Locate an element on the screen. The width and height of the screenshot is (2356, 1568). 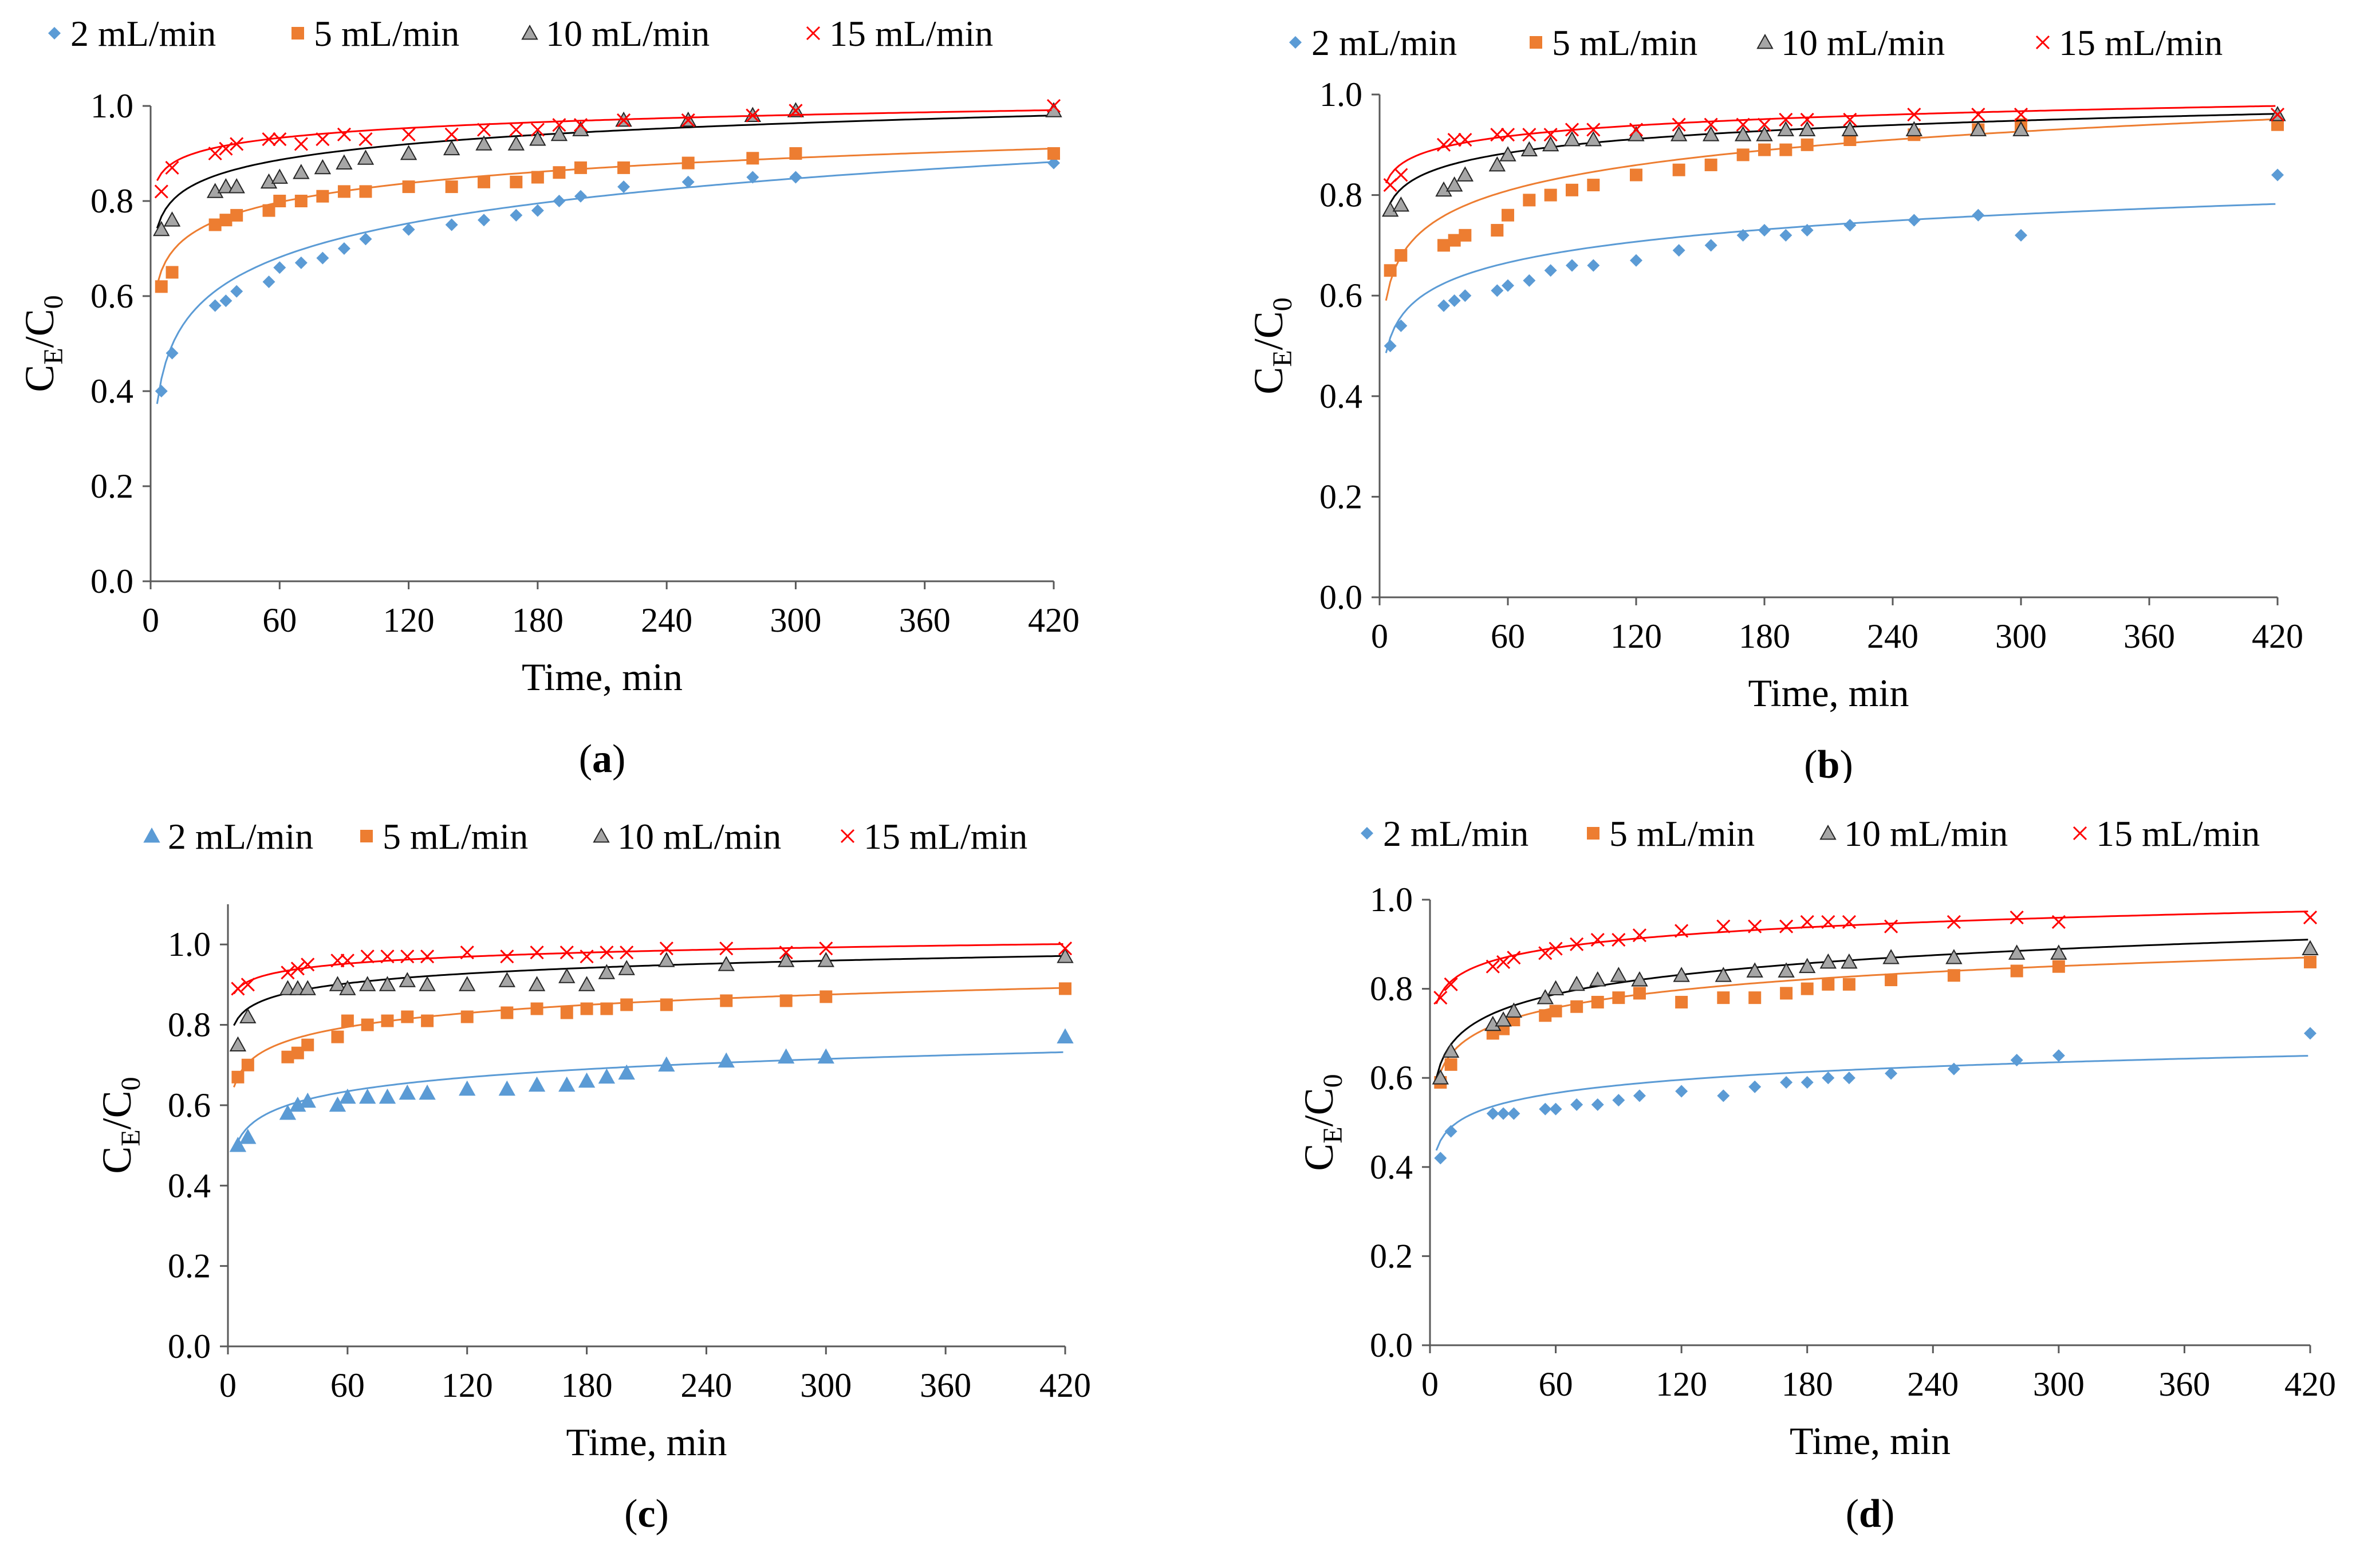
y-tick-label: 0.6 is located at coordinates (111, 296).